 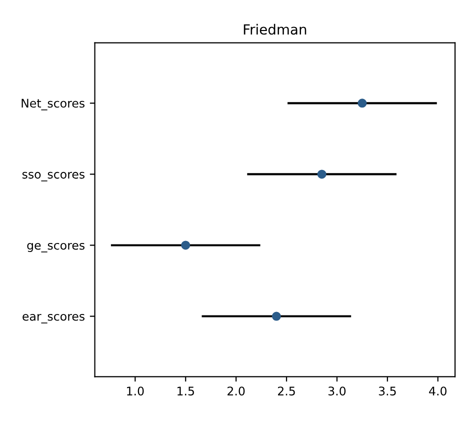 What do you see at coordinates (186, 391) in the screenshot?
I see `x-tick-label: 1.5` at bounding box center [186, 391].